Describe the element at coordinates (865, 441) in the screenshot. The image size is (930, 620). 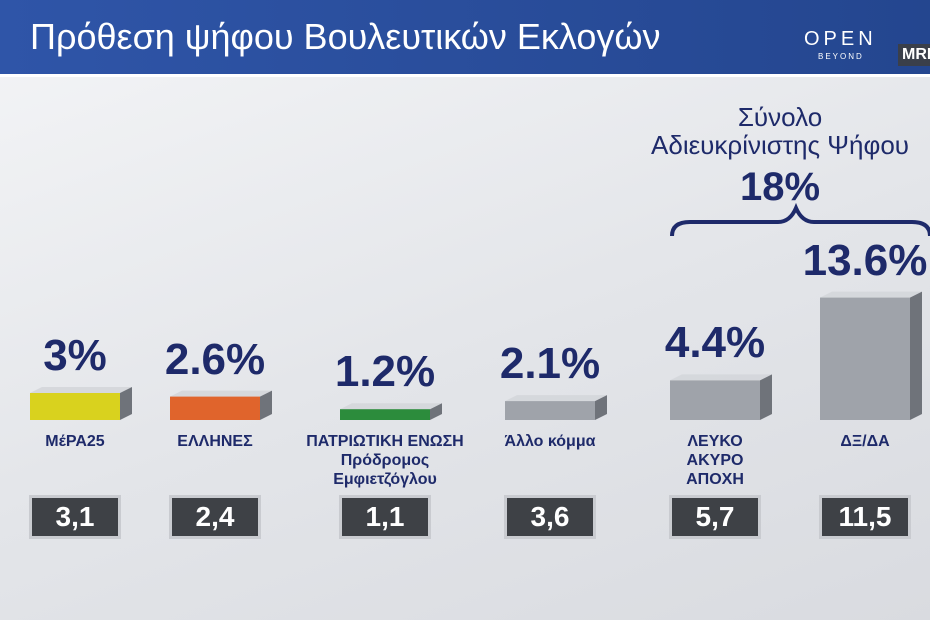
I see `category-label: ΔΞ/ΔΑ` at that location.